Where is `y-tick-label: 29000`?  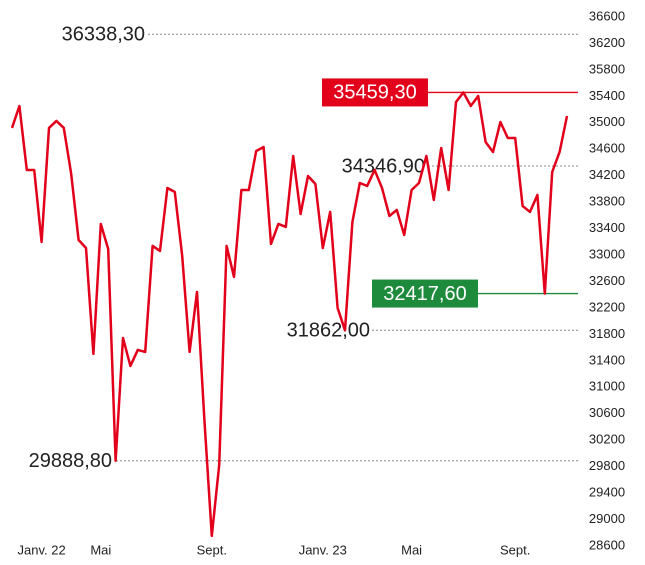 y-tick-label: 29000 is located at coordinates (607, 518).